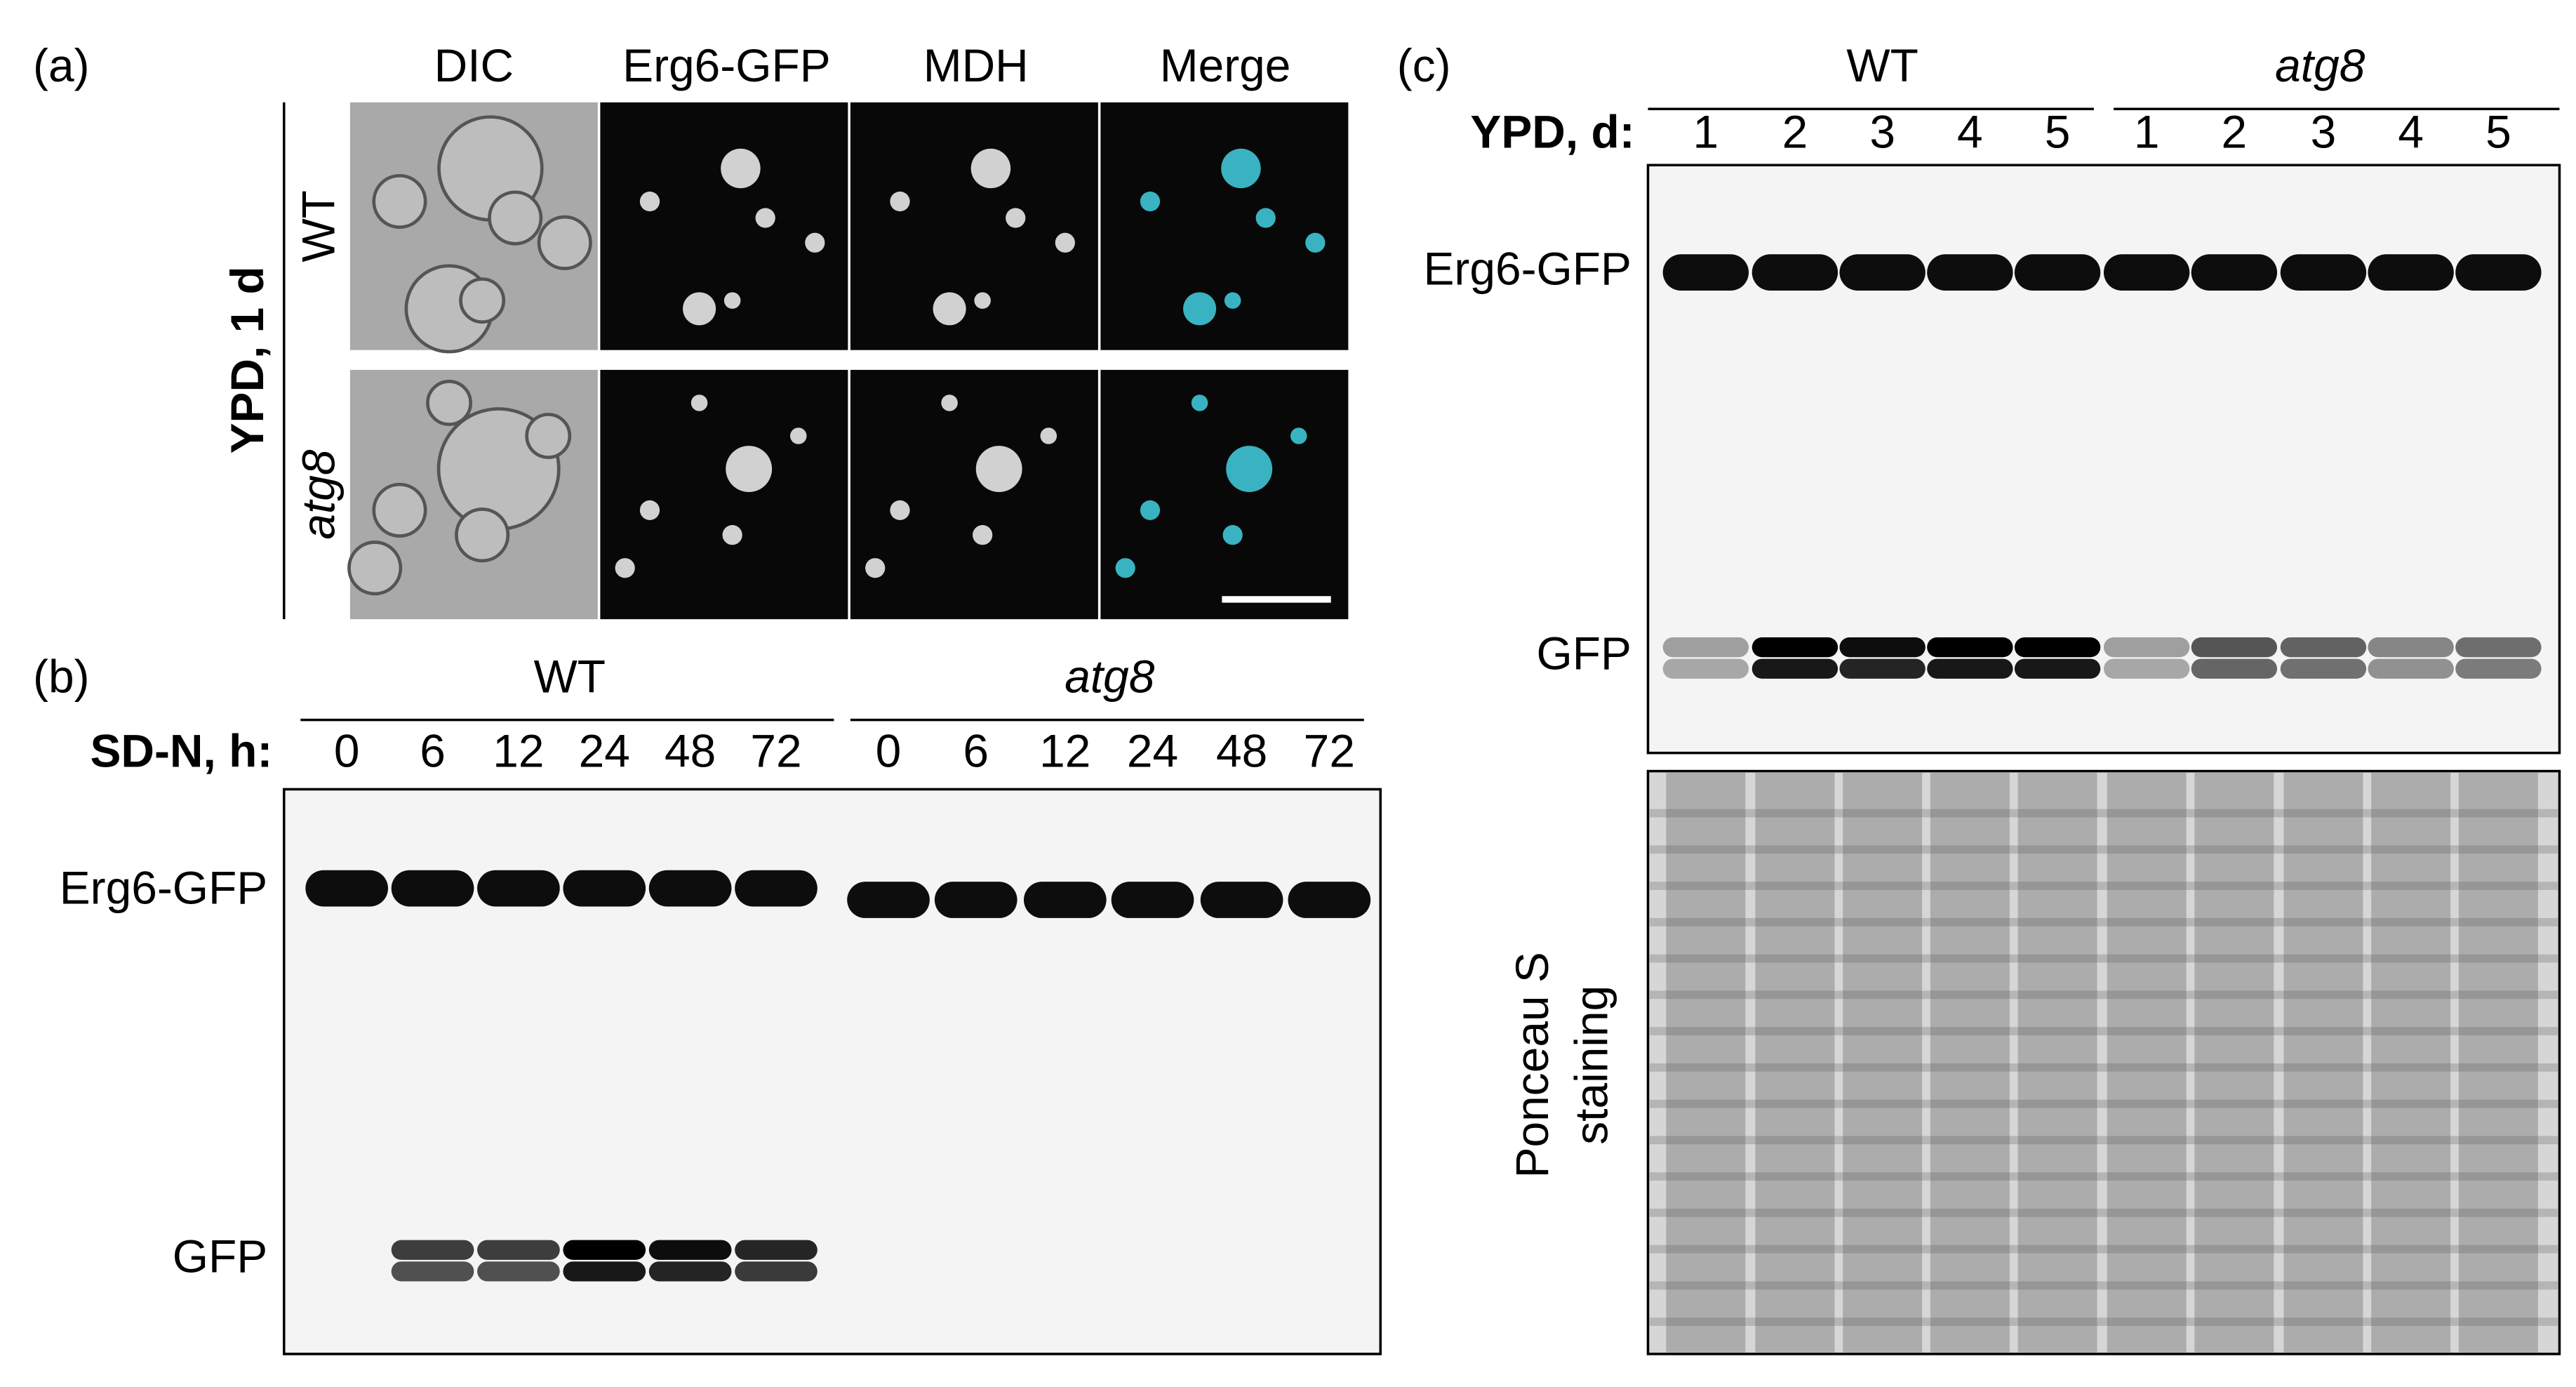  Describe the element at coordinates (181, 750) in the screenshot. I see `lane-header: SD-N, h:` at that location.